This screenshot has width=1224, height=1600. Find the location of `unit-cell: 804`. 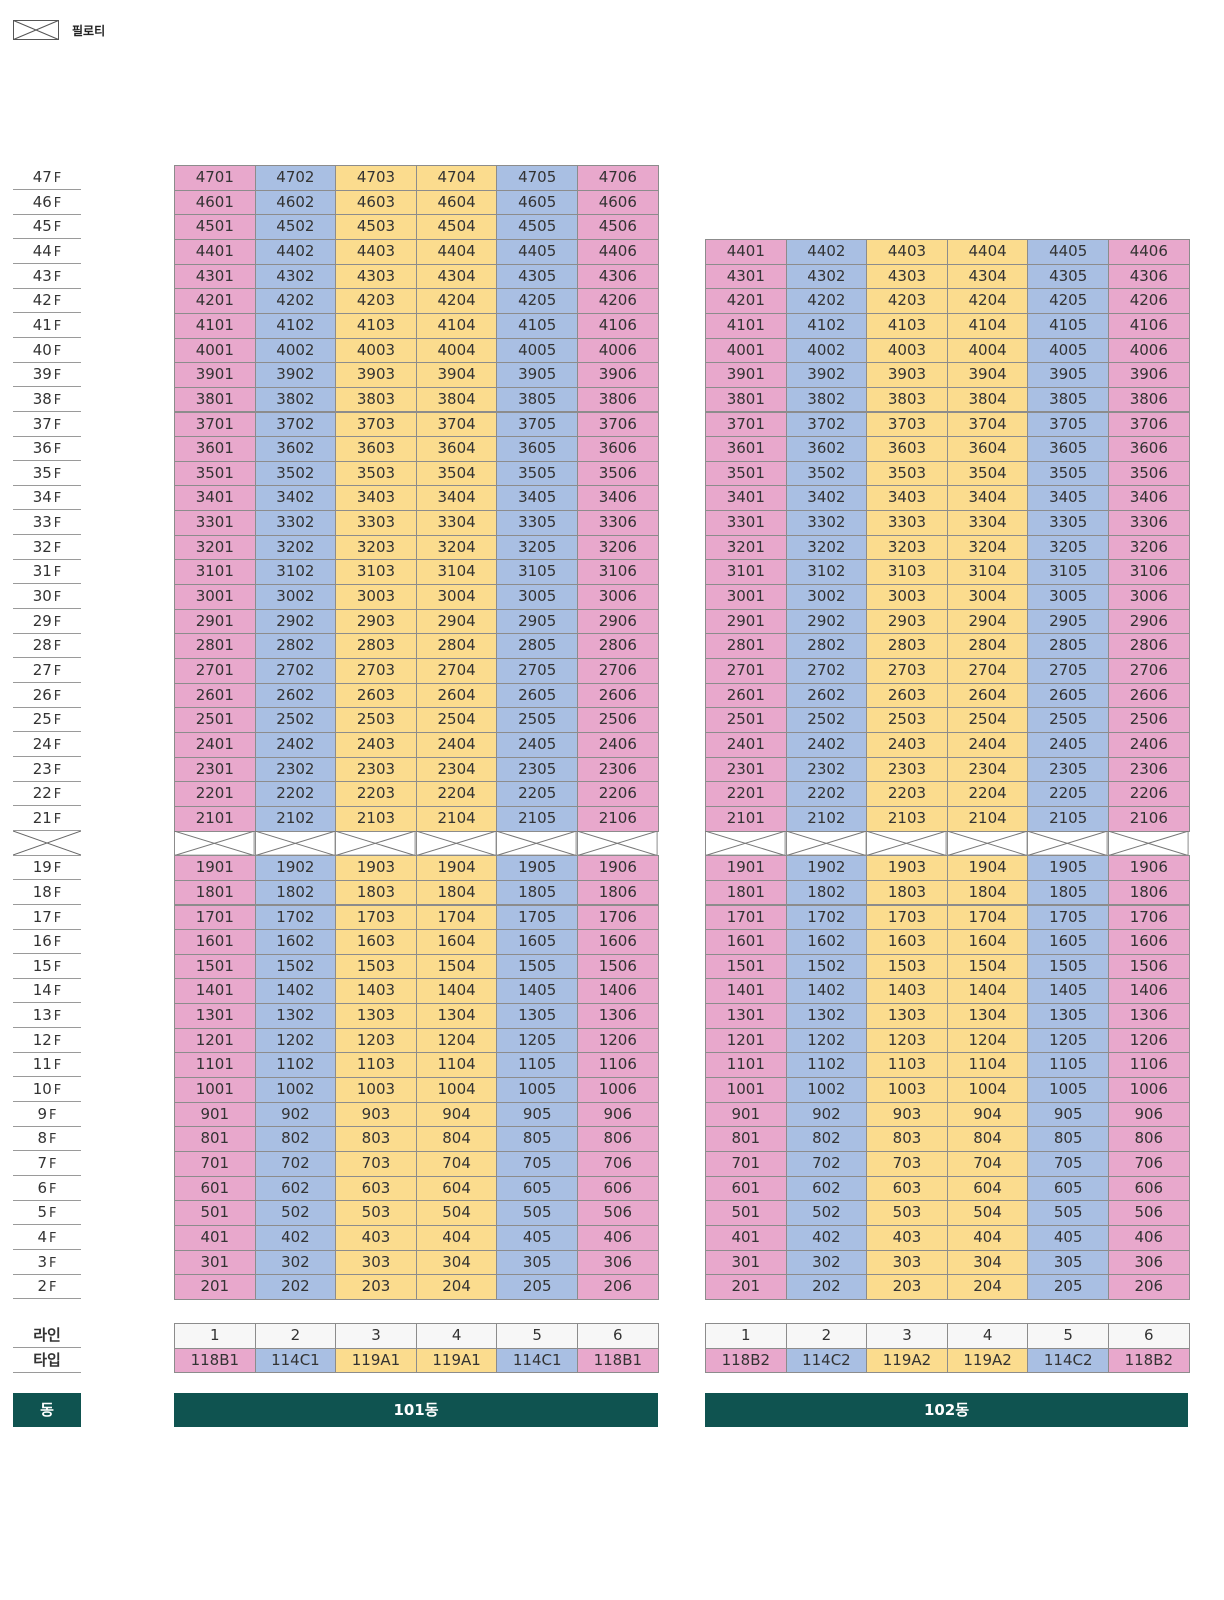

unit-cell: 804 is located at coordinates (987, 1139).